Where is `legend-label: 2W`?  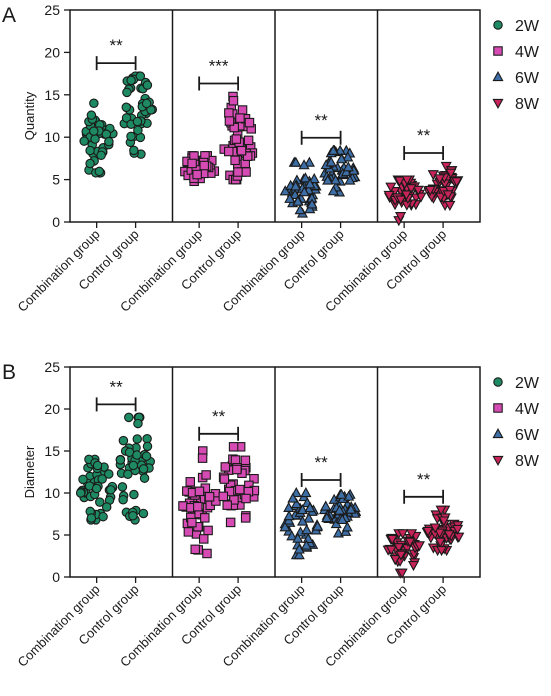 legend-label: 2W is located at coordinates (527, 26).